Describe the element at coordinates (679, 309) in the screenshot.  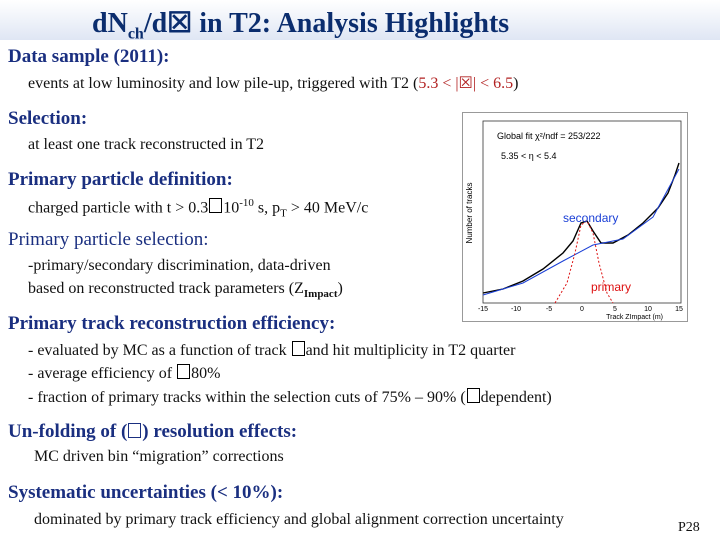
I see `tick-x: 15` at that location.